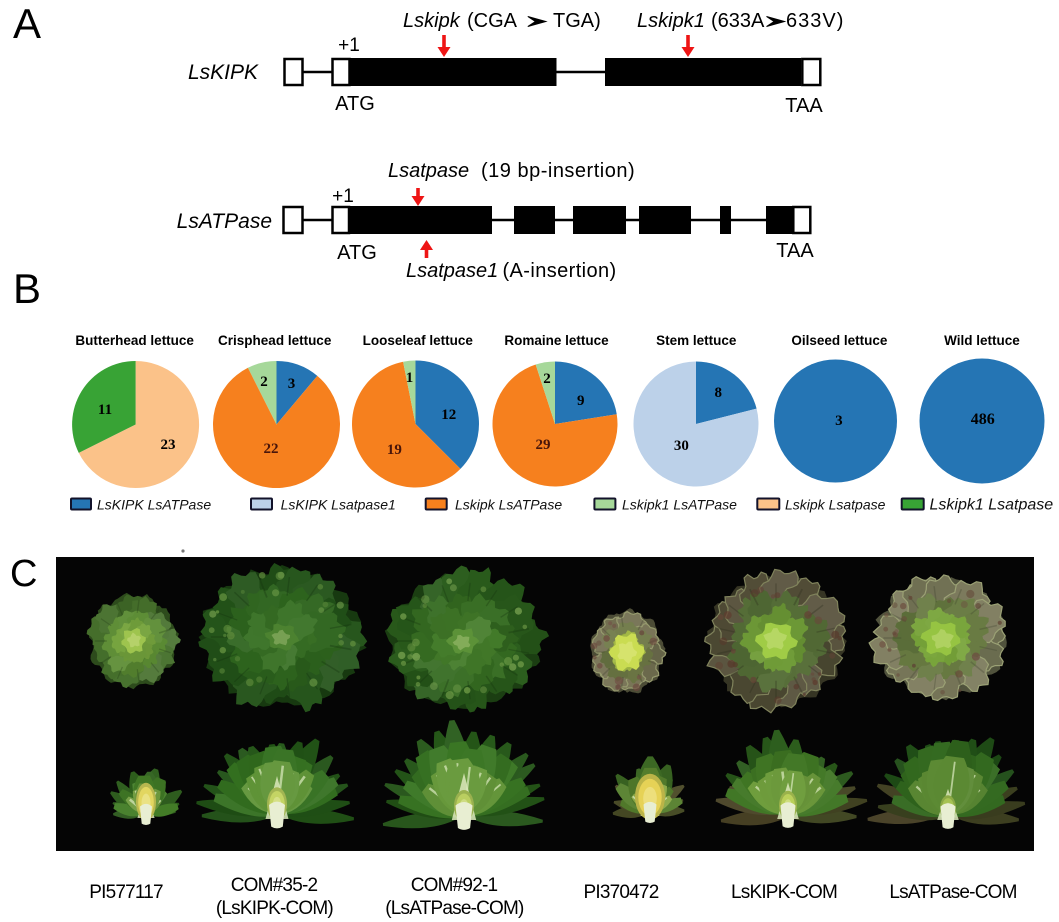 Image resolution: width=1059 pixels, height=922 pixels. What do you see at coordinates (835, 505) in the screenshot?
I see `svg-text: Lskipk Lsatpase` at bounding box center [835, 505].